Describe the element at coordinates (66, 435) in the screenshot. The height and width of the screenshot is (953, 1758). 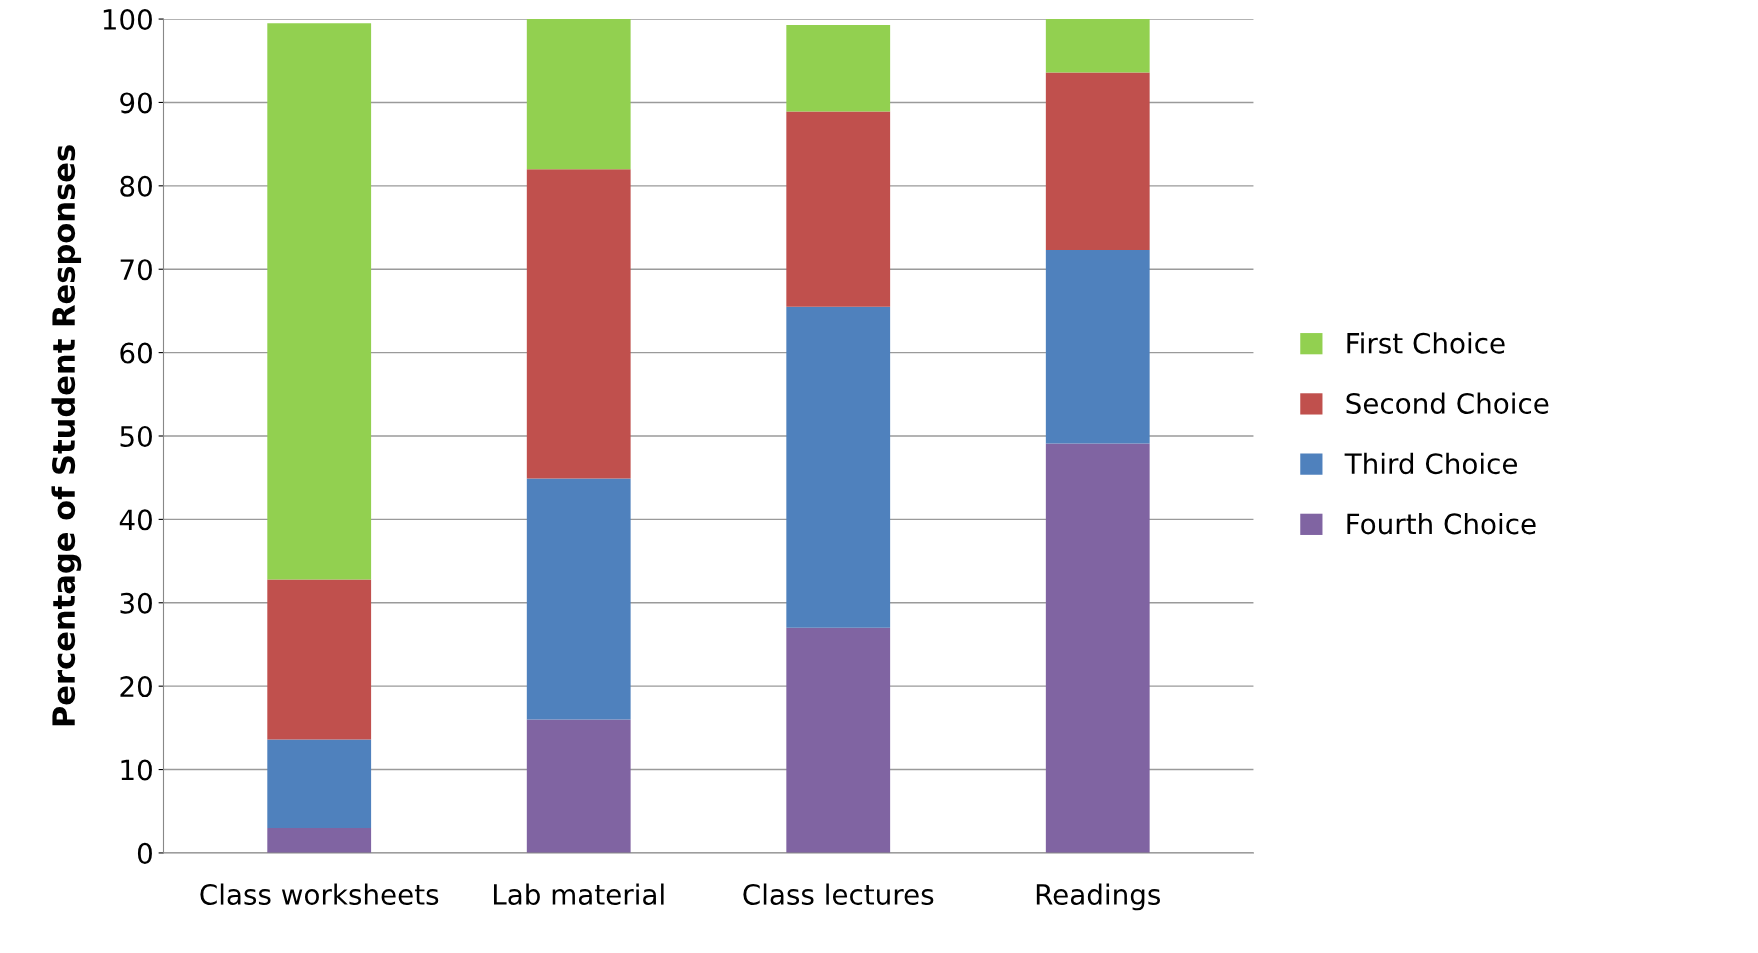
I see `y-axis-title: Percentage of Student Responses` at that location.